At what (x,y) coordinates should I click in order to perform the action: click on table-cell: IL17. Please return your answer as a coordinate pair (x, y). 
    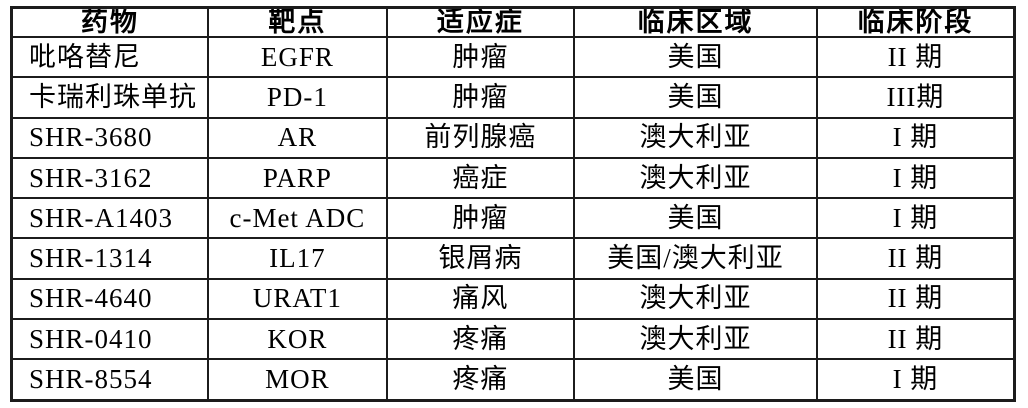
    Looking at the image, I should click on (297, 258).